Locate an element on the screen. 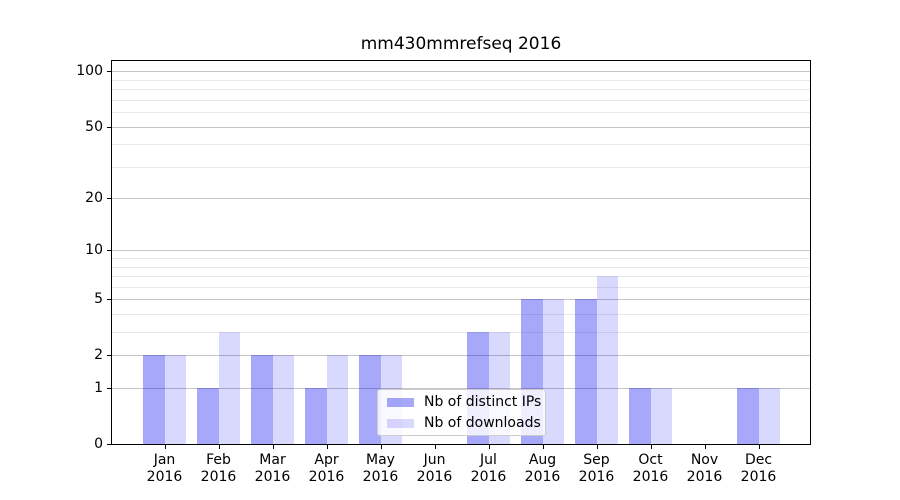 The image size is (900, 500). legend-label-distinct-ips: Nb of distinct IPs is located at coordinates (483, 402).